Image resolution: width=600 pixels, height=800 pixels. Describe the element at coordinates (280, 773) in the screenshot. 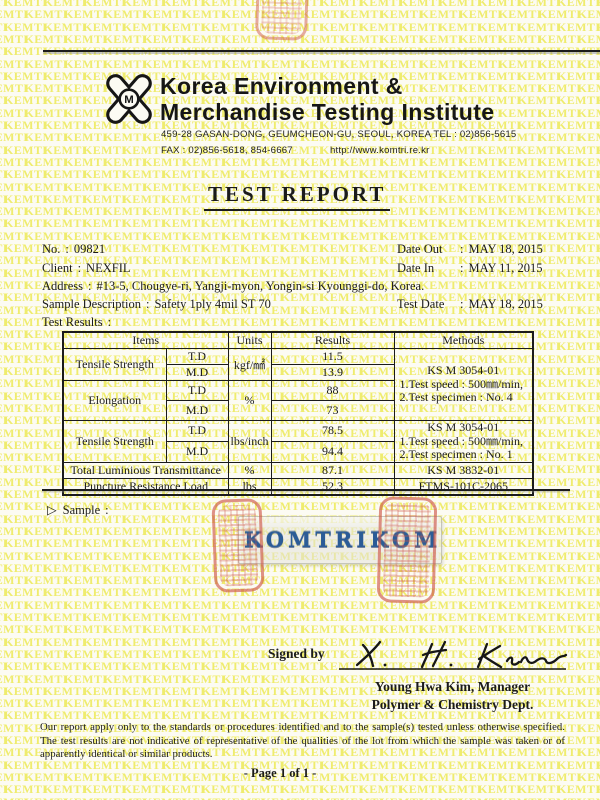

I see `page-number: - Page 1 of 1 -` at that location.